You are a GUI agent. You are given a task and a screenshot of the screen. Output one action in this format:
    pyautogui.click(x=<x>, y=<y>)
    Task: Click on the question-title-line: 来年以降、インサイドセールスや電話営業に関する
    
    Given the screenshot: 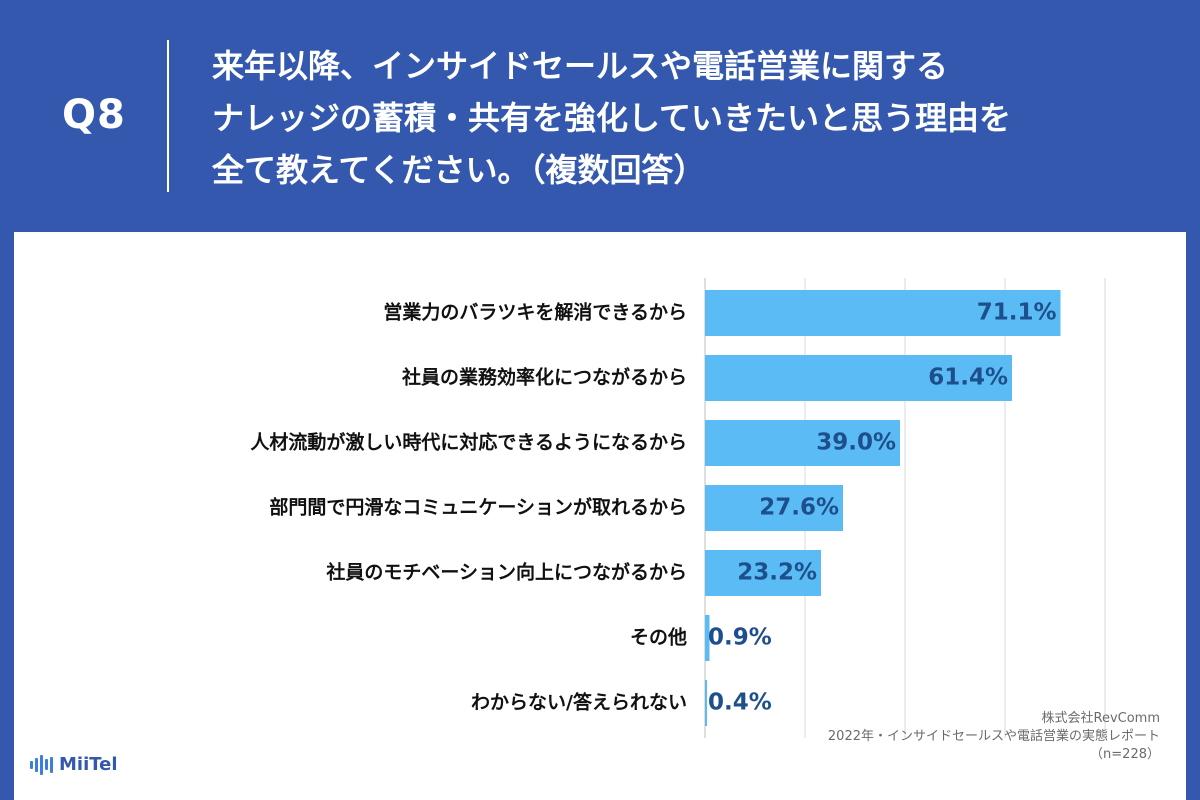 What is the action you would take?
    pyautogui.click(x=580, y=66)
    